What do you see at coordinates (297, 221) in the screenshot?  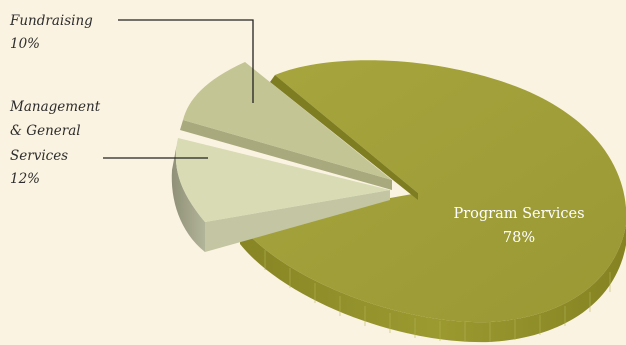 I see `slice-management-front` at bounding box center [297, 221].